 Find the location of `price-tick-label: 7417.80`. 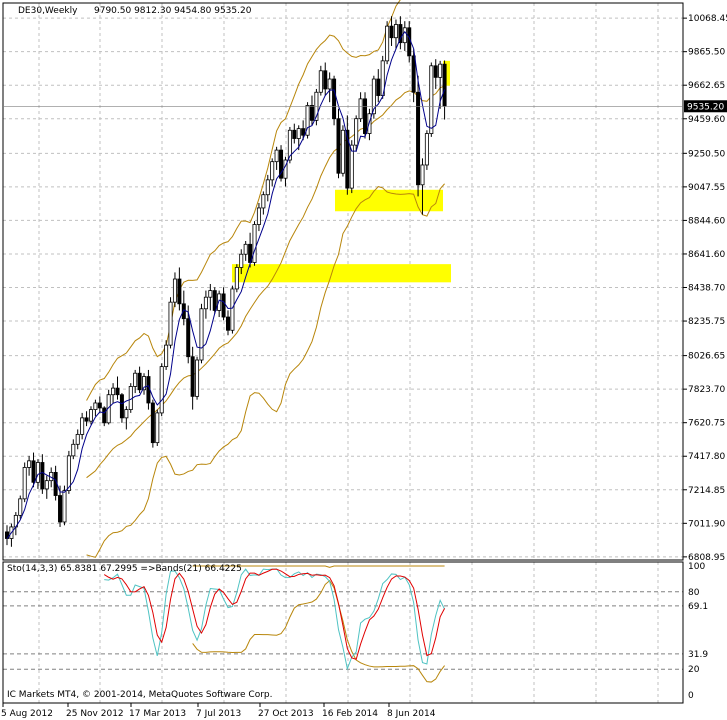

price-tick-label: 7417.80 is located at coordinates (706, 457).